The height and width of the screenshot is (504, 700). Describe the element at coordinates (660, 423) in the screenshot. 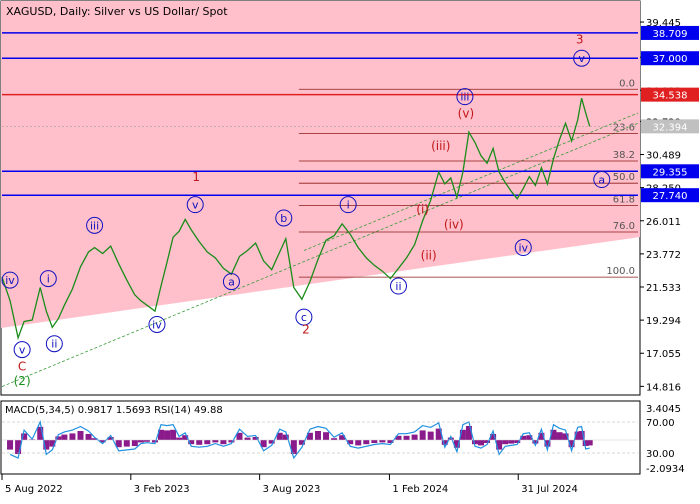

I see `rsi-tick-label: 70.00` at that location.